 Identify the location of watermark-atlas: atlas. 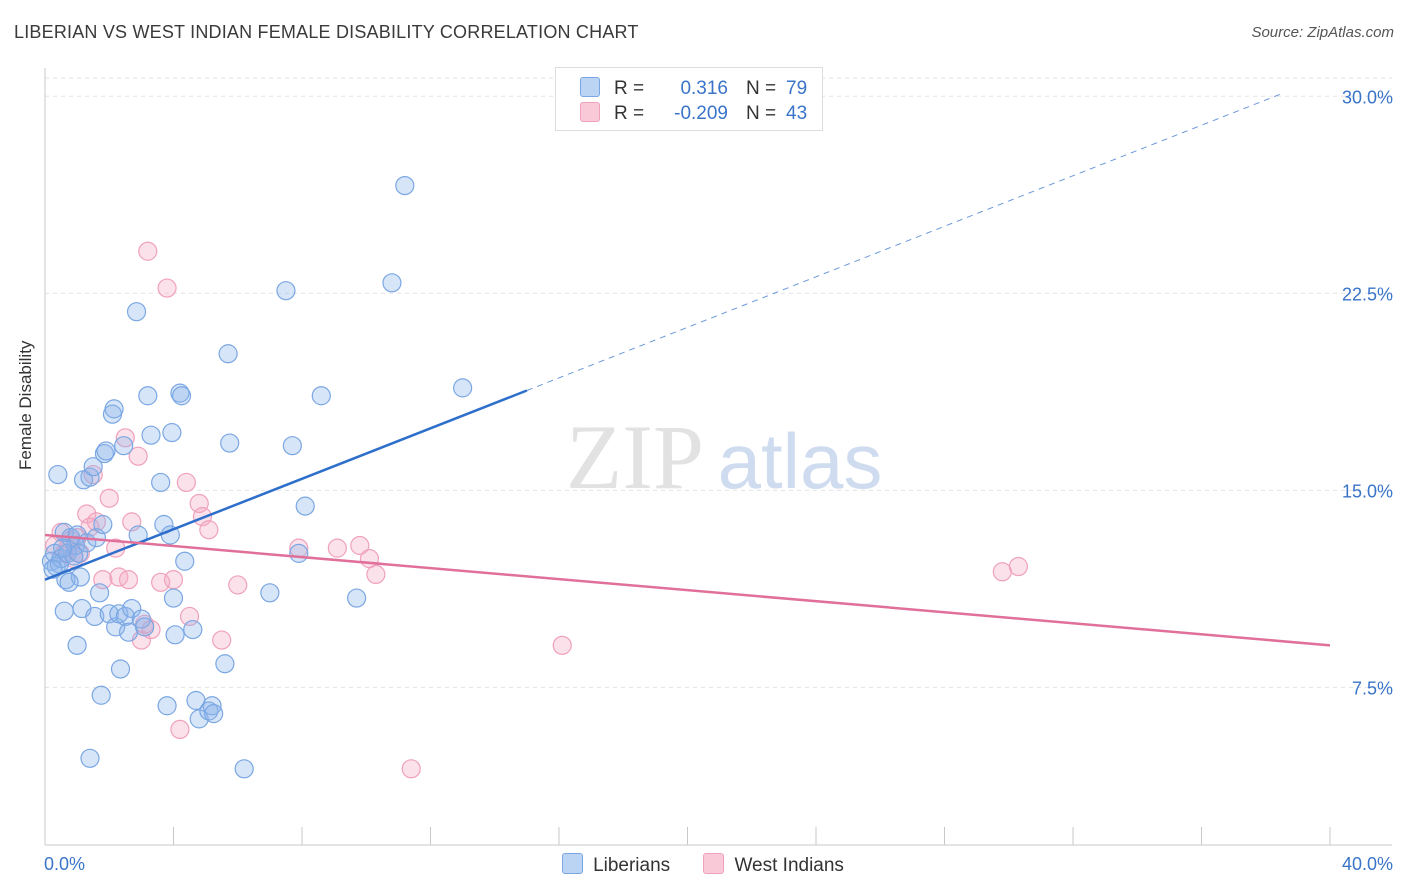
(800, 461).